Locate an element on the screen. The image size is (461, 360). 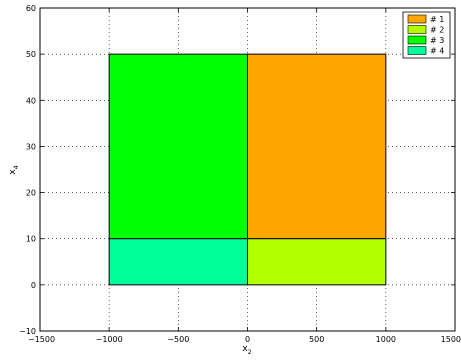
y-tick-label: 60 is located at coordinates (31, 8).